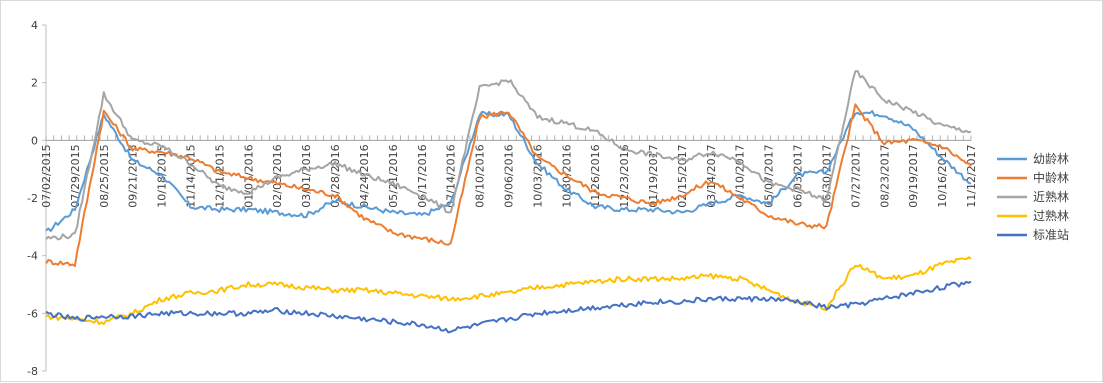 The height and width of the screenshot is (383, 1103). I want to click on legend-label: 幼龄林, so click(1051, 159).